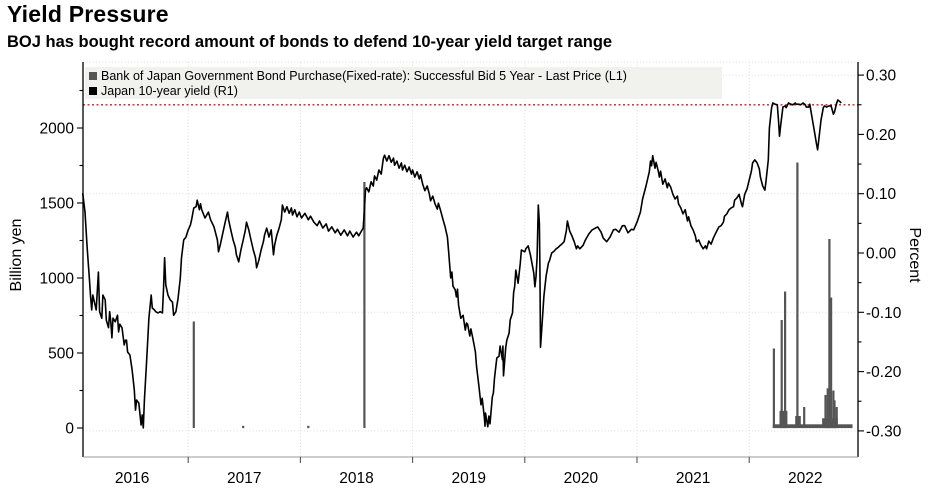 The image size is (940, 502). Describe the element at coordinates (16, 255) in the screenshot. I see `left-axis-title: Billion yen` at that location.